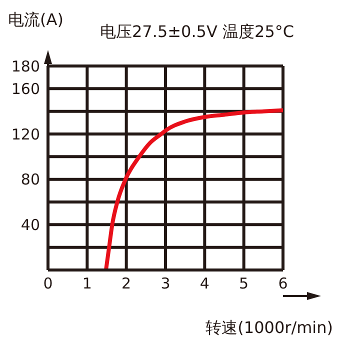 This screenshot has height=360, width=341. Describe the element at coordinates (25, 66) in the screenshot. I see `y-tick-label: 180` at that location.